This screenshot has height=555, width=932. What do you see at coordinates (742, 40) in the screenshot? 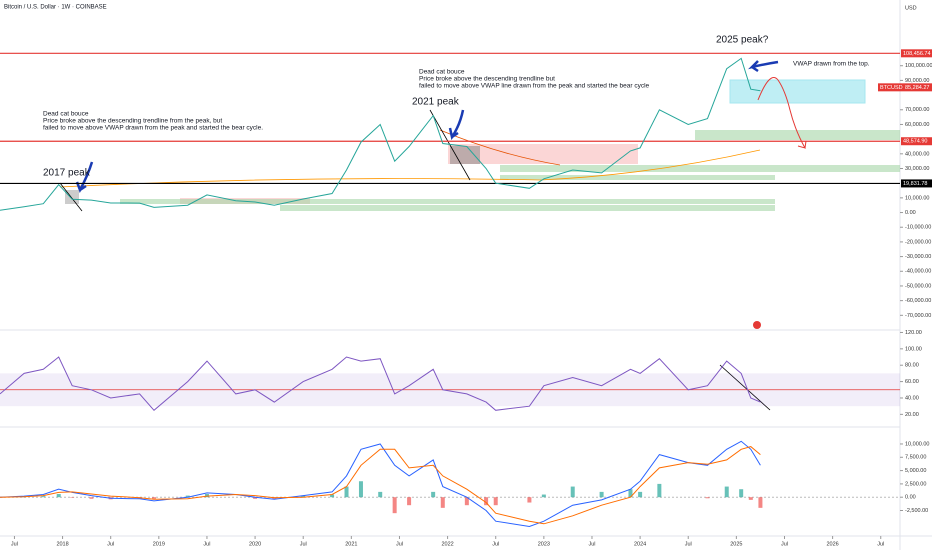
I see `annotation: 2025 peak?` at bounding box center [742, 40].